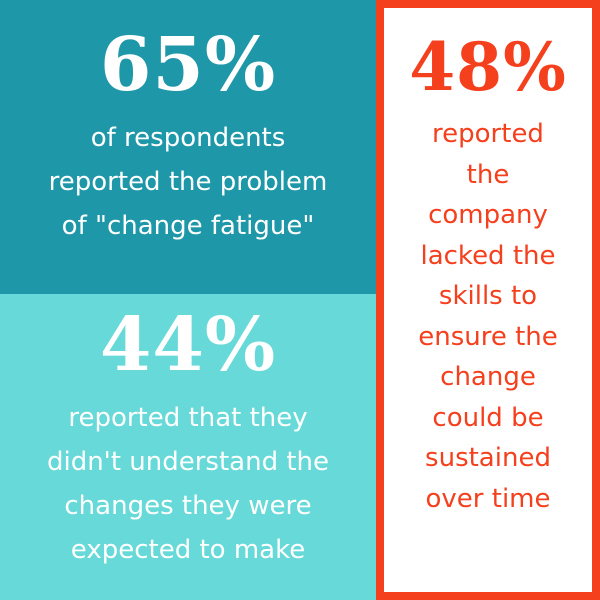 The image size is (600, 600). I want to click on stat-percent: 48%, so click(488, 67).